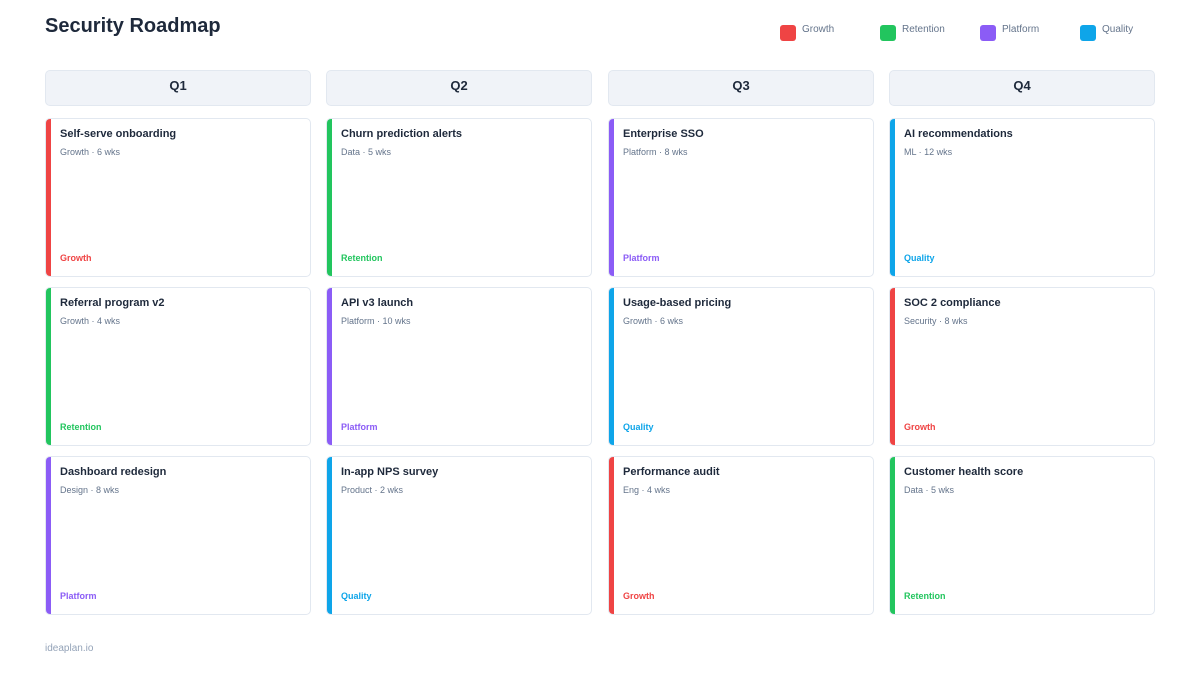 Image resolution: width=1200 pixels, height=675 pixels. Describe the element at coordinates (928, 152) in the screenshot. I see `card-meta: ML · 12 wks` at that location.